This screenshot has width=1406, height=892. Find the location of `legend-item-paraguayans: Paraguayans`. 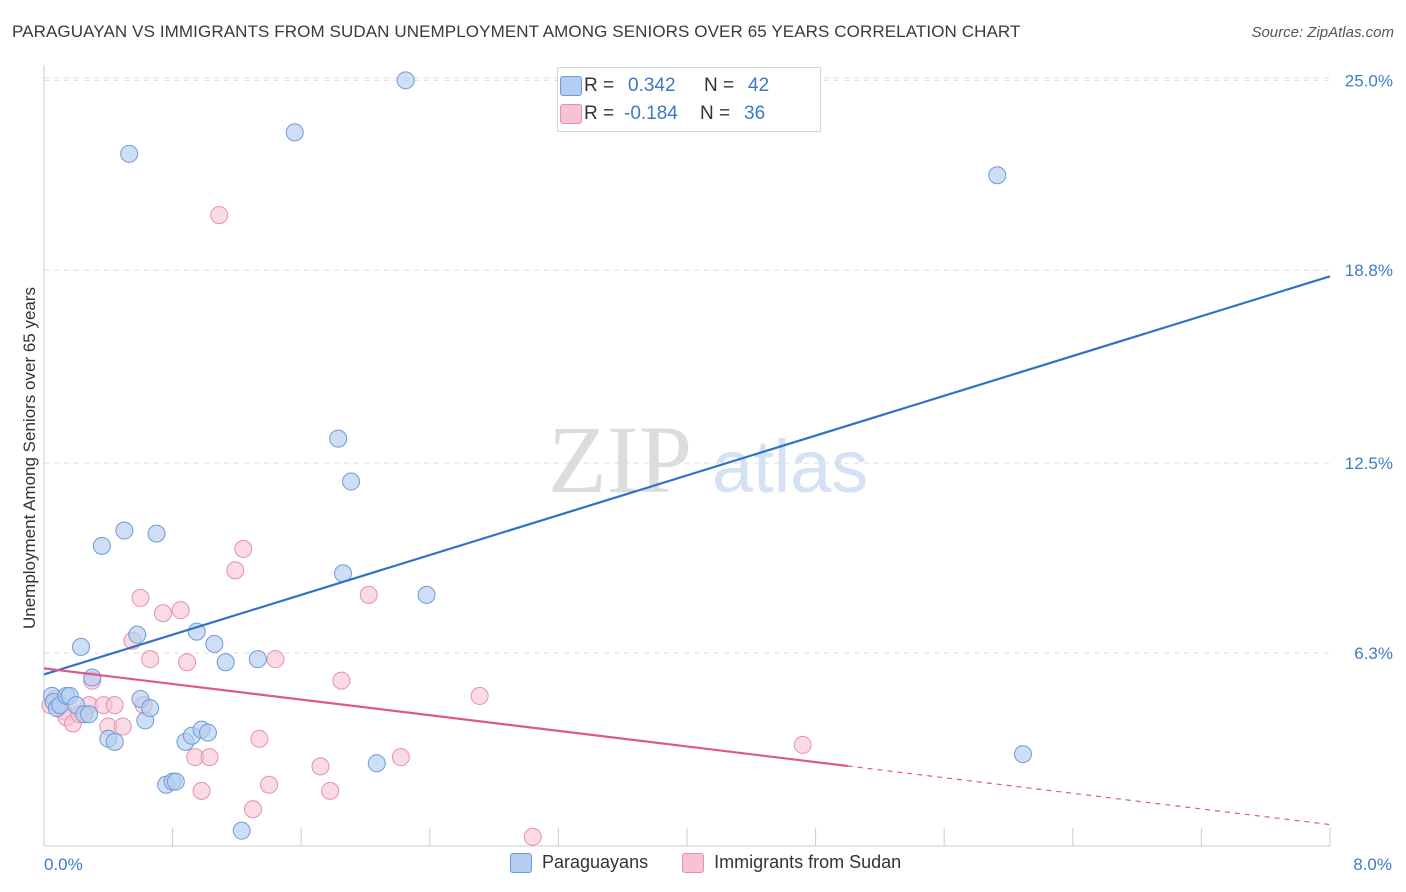

legend-item-paraguayans: Paraguayans is located at coordinates (579, 862).